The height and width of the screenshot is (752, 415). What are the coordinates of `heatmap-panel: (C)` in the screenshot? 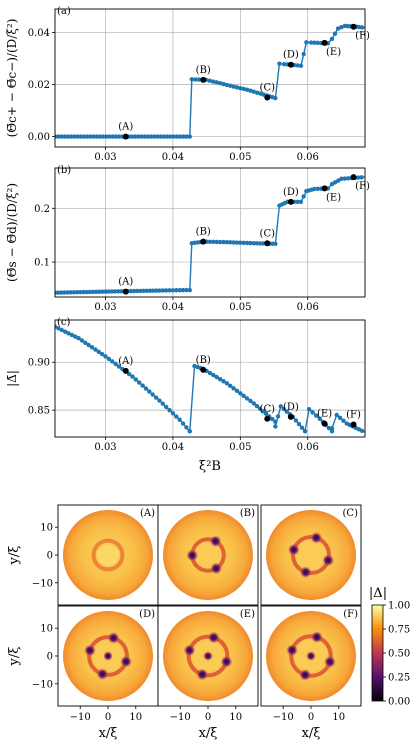 It's located at (311, 556).